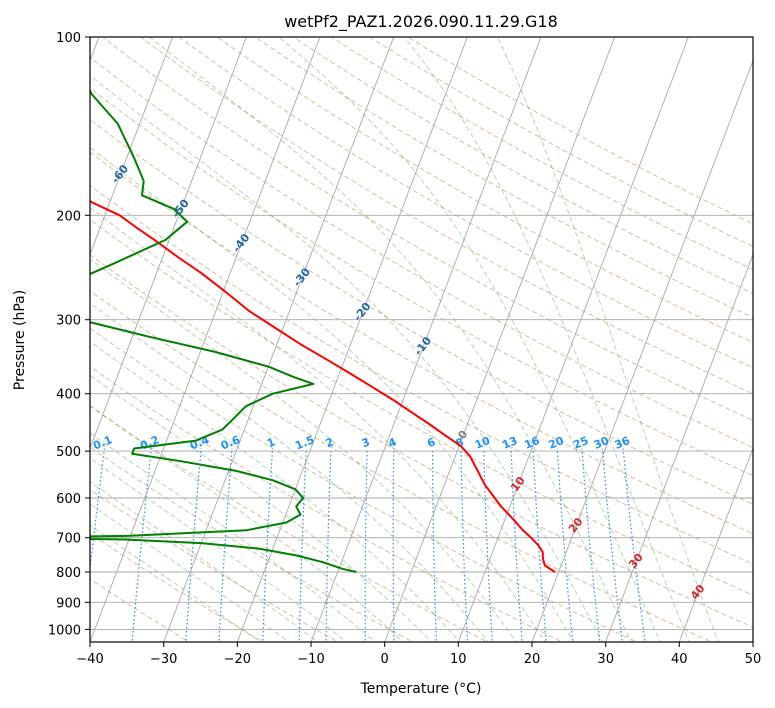  Describe the element at coordinates (518, 484) in the screenshot. I see `isotherm-label: 10` at that location.